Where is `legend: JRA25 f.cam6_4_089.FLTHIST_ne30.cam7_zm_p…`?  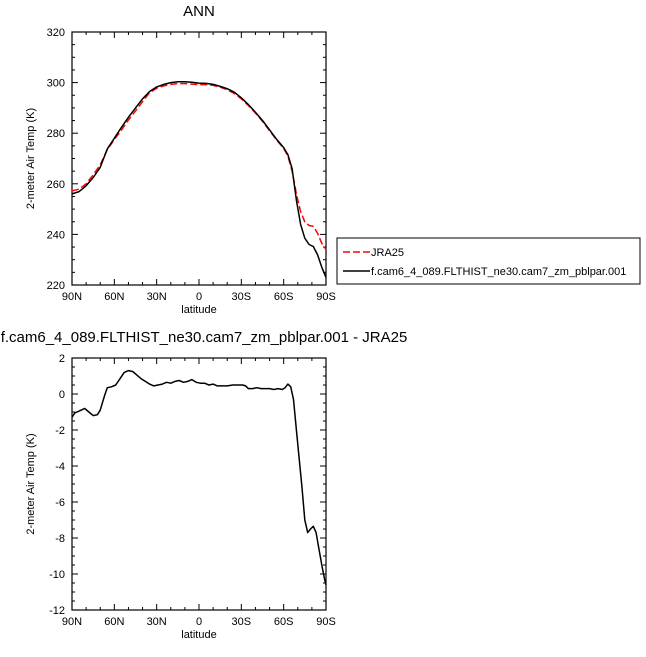
legend: JRA25 f.cam6_4_089.FLTHIST_ne30.cam7_zm_p… is located at coordinates (488, 261).